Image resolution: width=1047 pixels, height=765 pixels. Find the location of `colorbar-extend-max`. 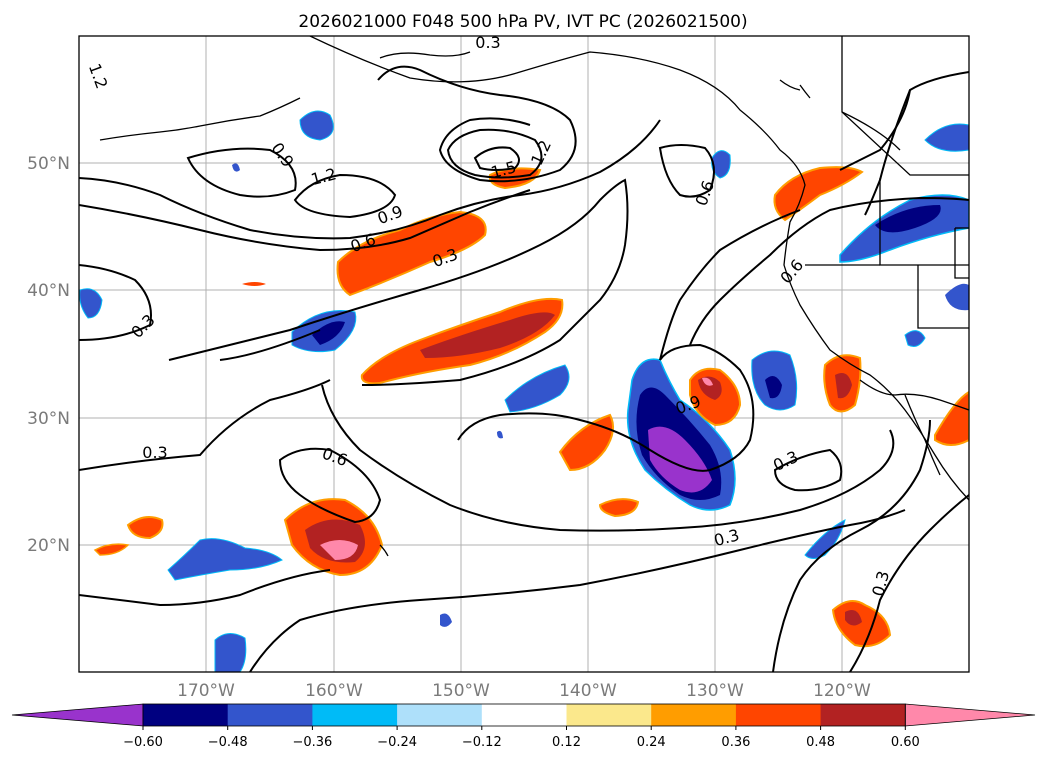

colorbar-extend-max is located at coordinates (970, 715).